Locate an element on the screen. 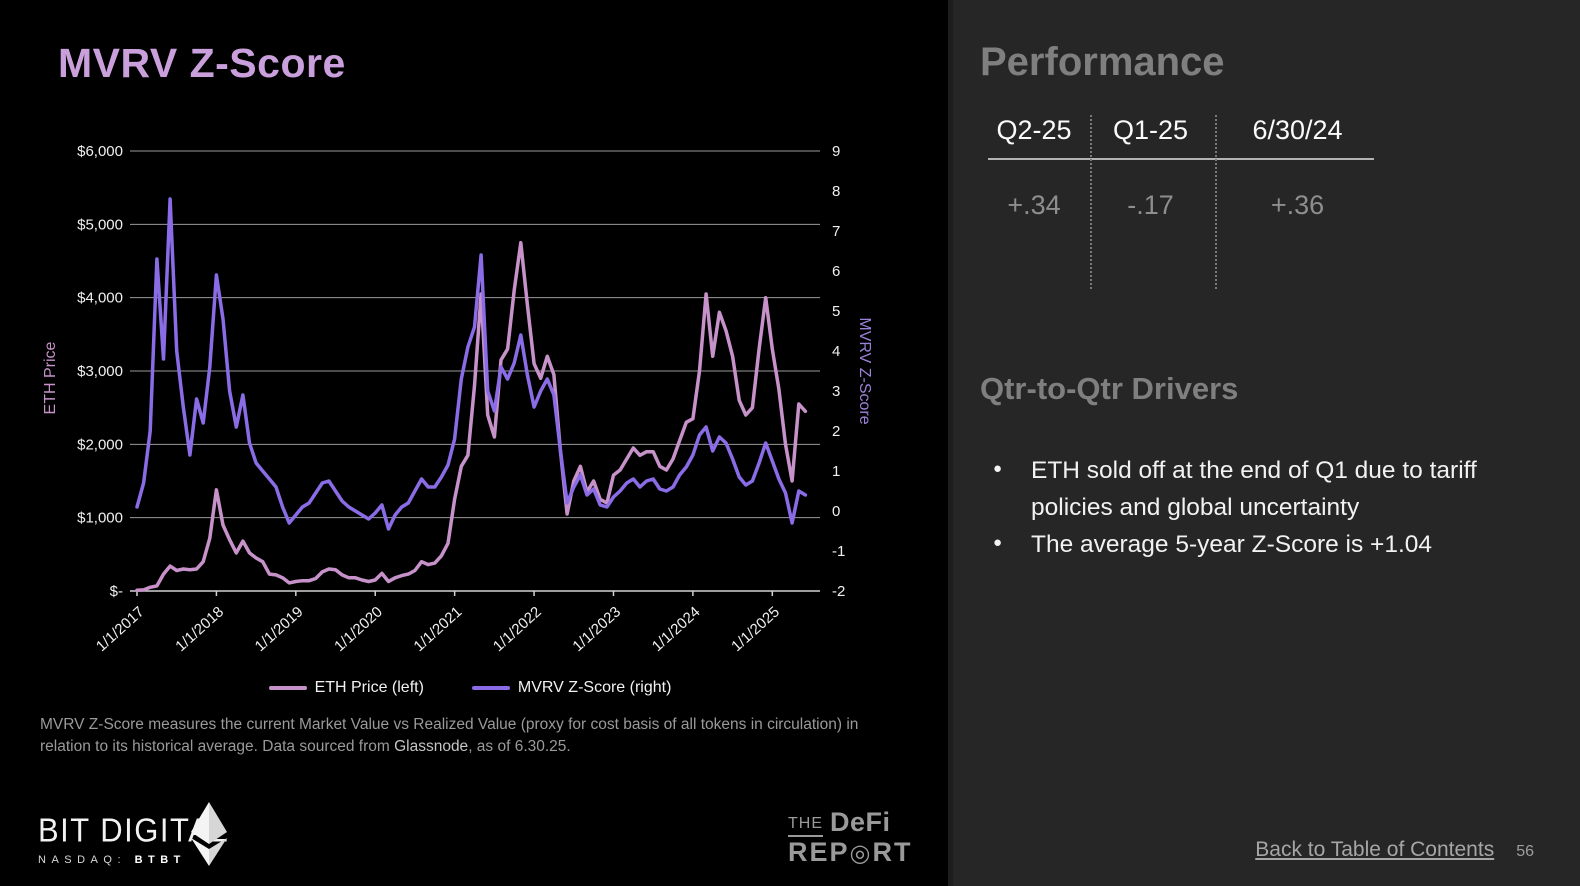 The width and height of the screenshot is (1580, 886). svg-text: $2,000 is located at coordinates (100, 444).